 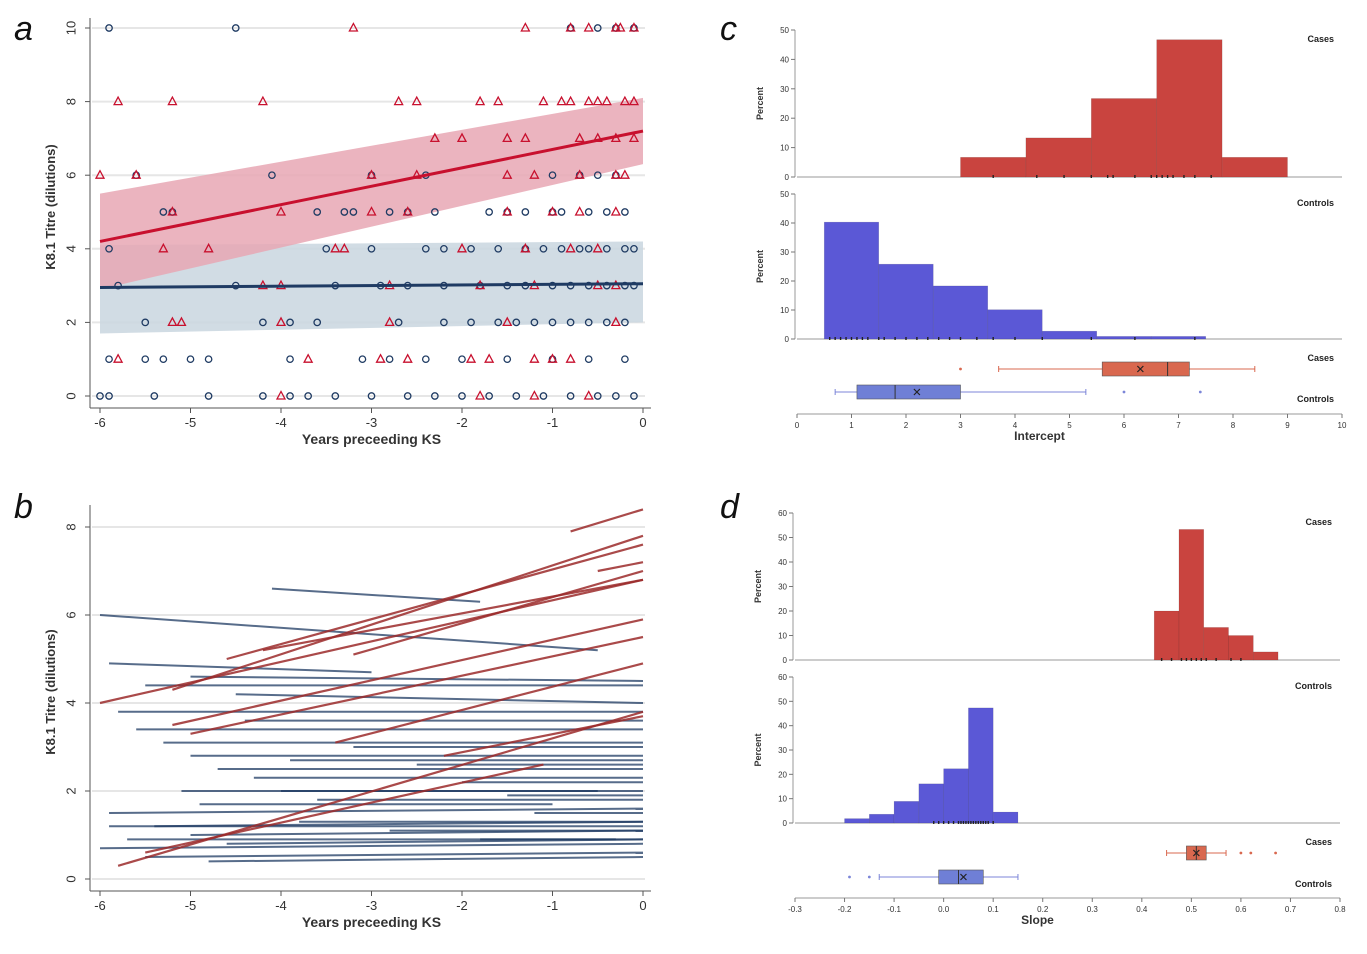 What do you see at coordinates (1287, 425) in the screenshot?
I see `x-tick-label: 9` at bounding box center [1287, 425].